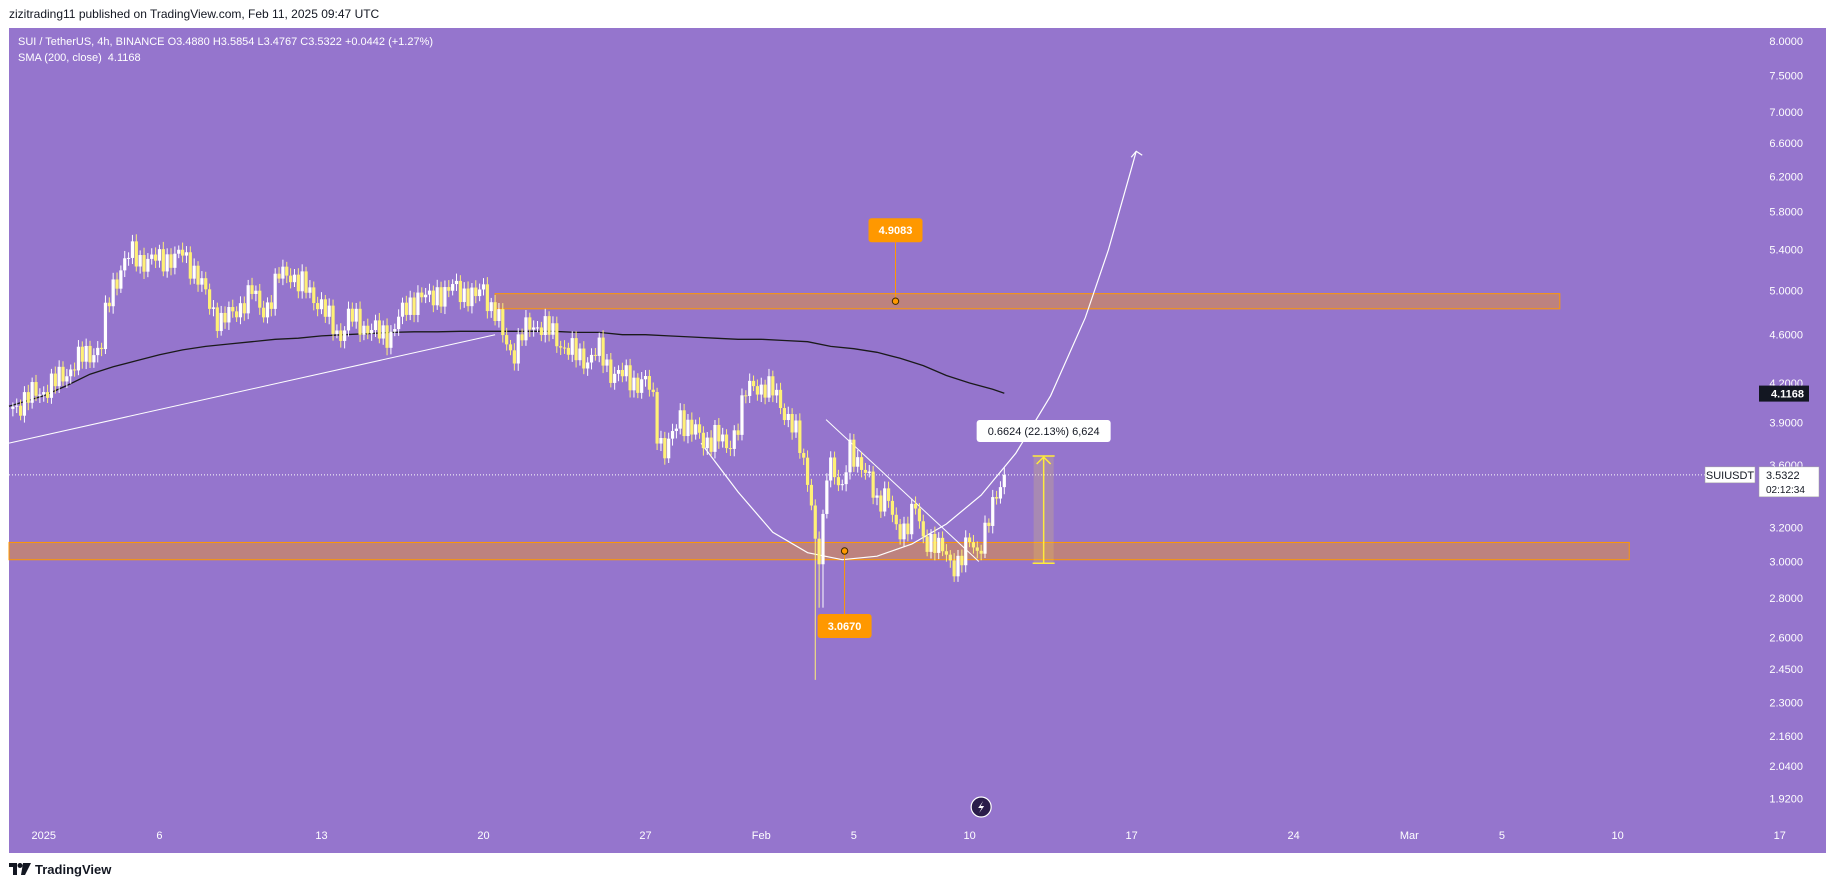 The height and width of the screenshot is (883, 1835). What do you see at coordinates (73, 869) in the screenshot?
I see `footer-brand: TradingView` at bounding box center [73, 869].